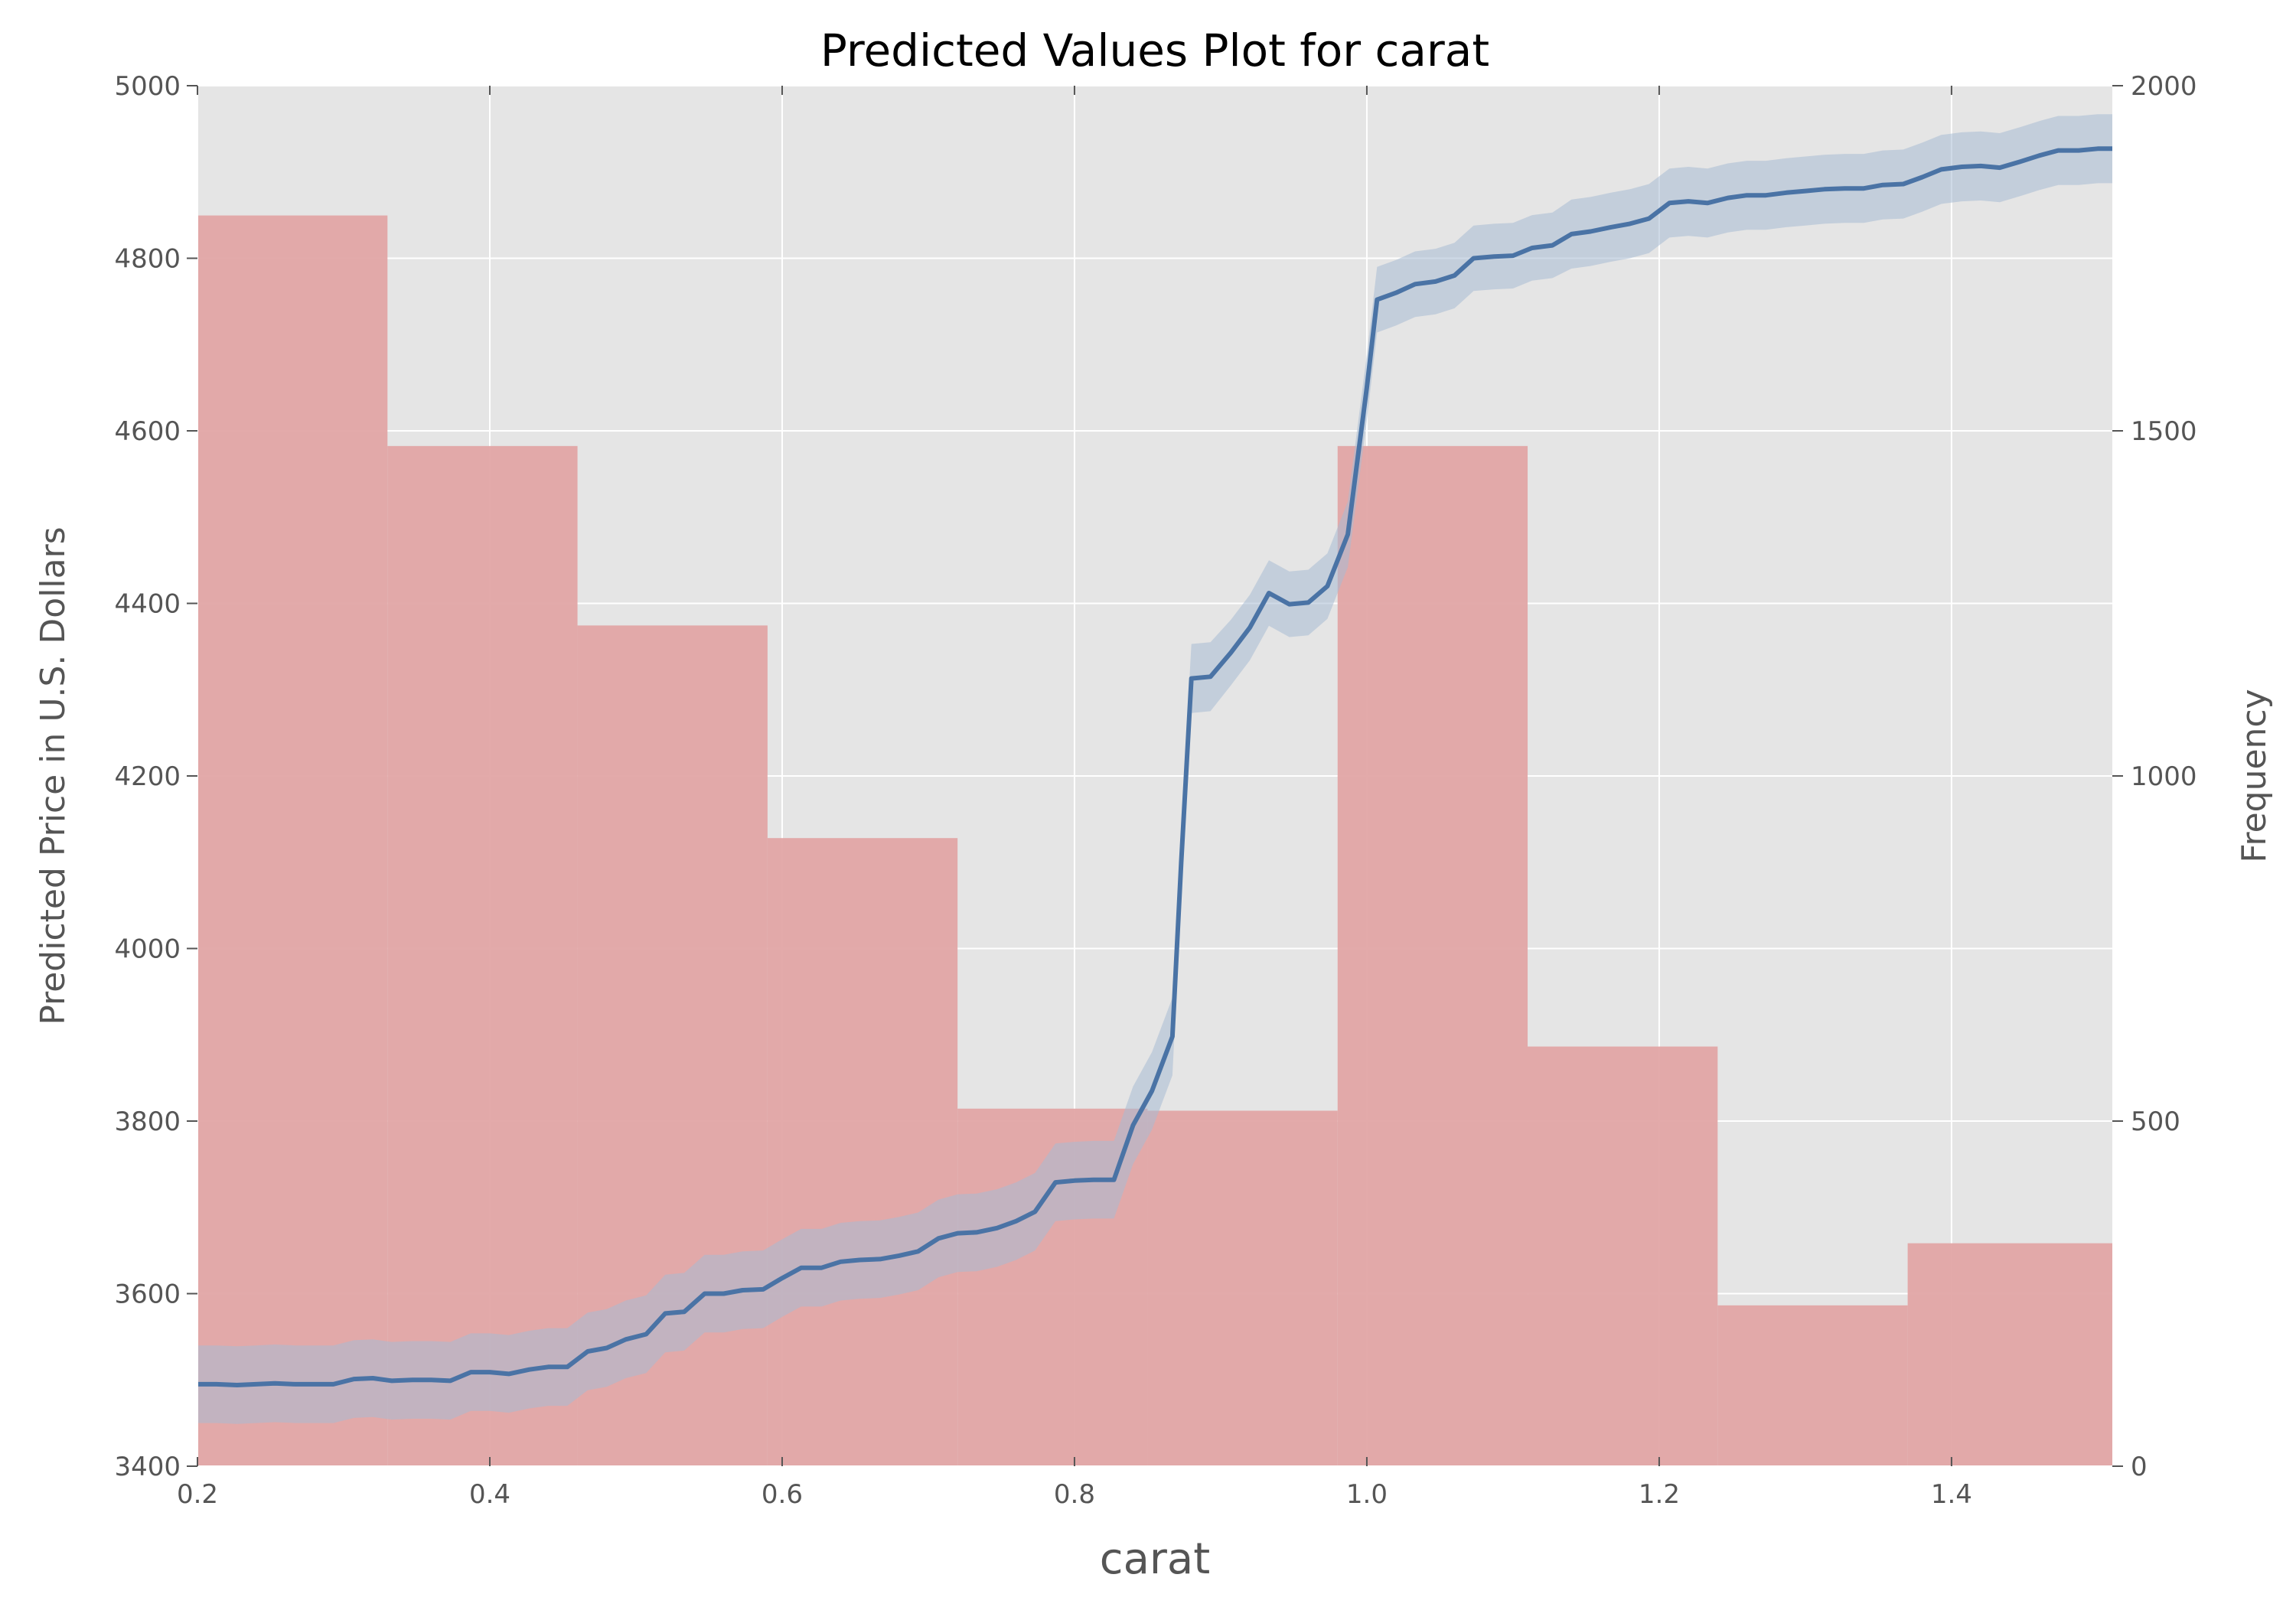  I want to click on y-tick-label: 4000, so click(147, 949).